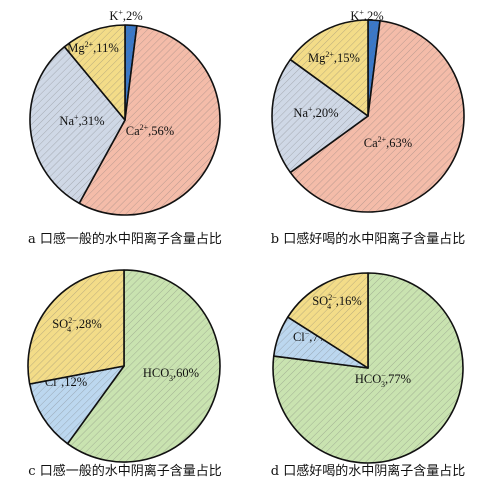 The width and height of the screenshot is (500, 484). What do you see at coordinates (125, 239) in the screenshot?
I see `caption-a: a 口感一般的水中阳离子含量占比` at bounding box center [125, 239].